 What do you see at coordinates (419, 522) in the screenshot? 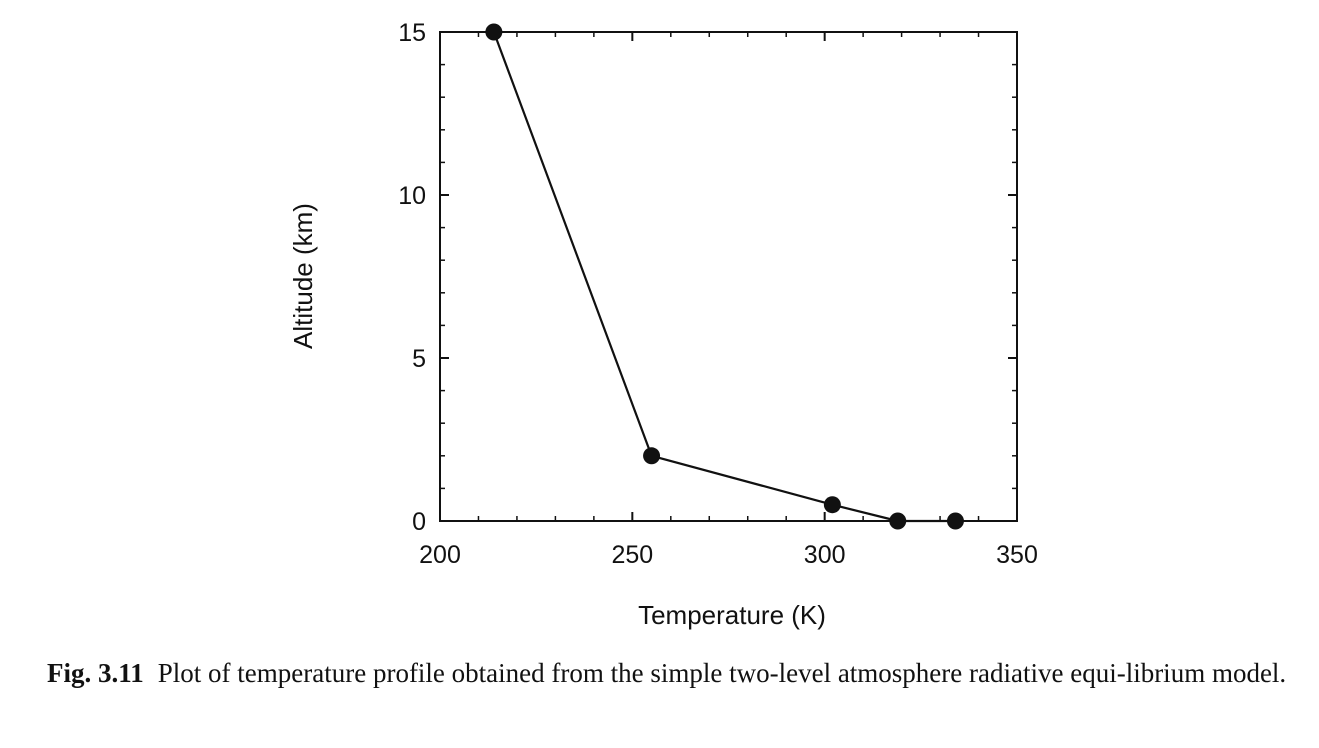
I see `y-tick-label: 0` at bounding box center [419, 522].